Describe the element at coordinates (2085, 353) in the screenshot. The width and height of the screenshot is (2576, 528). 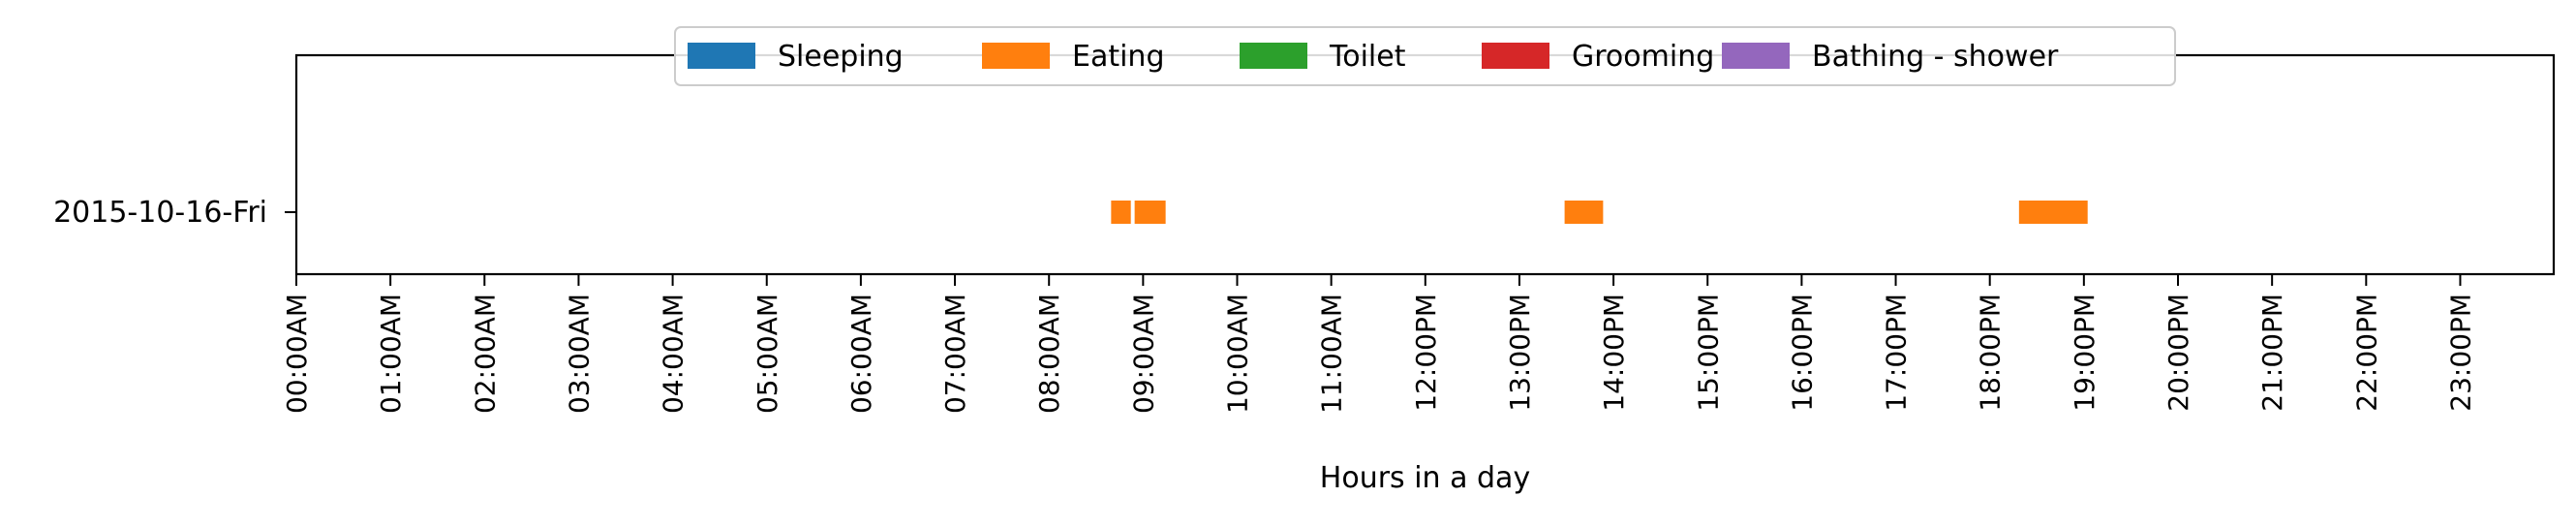
I see `x-tick-label: 19:00PM` at that location.